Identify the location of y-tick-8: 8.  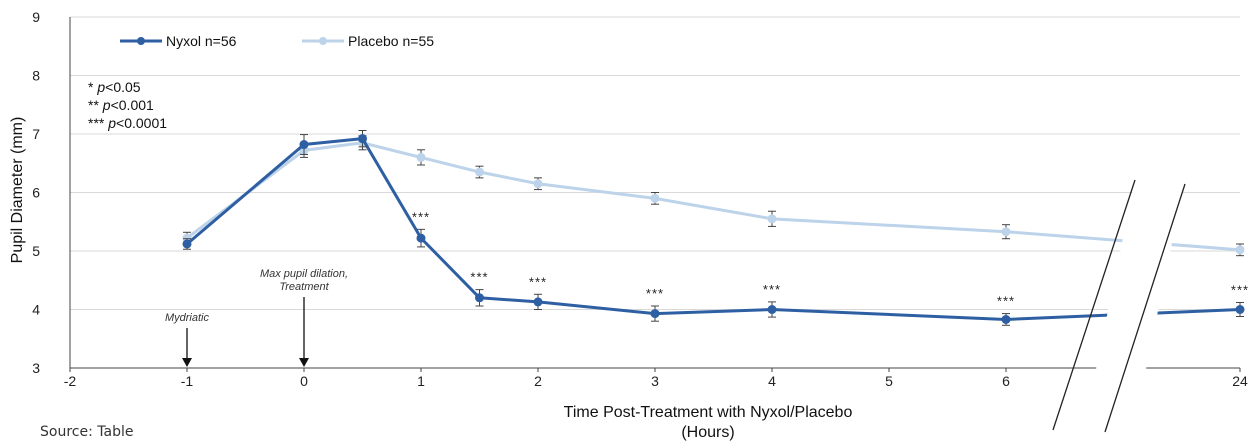
(36, 76).